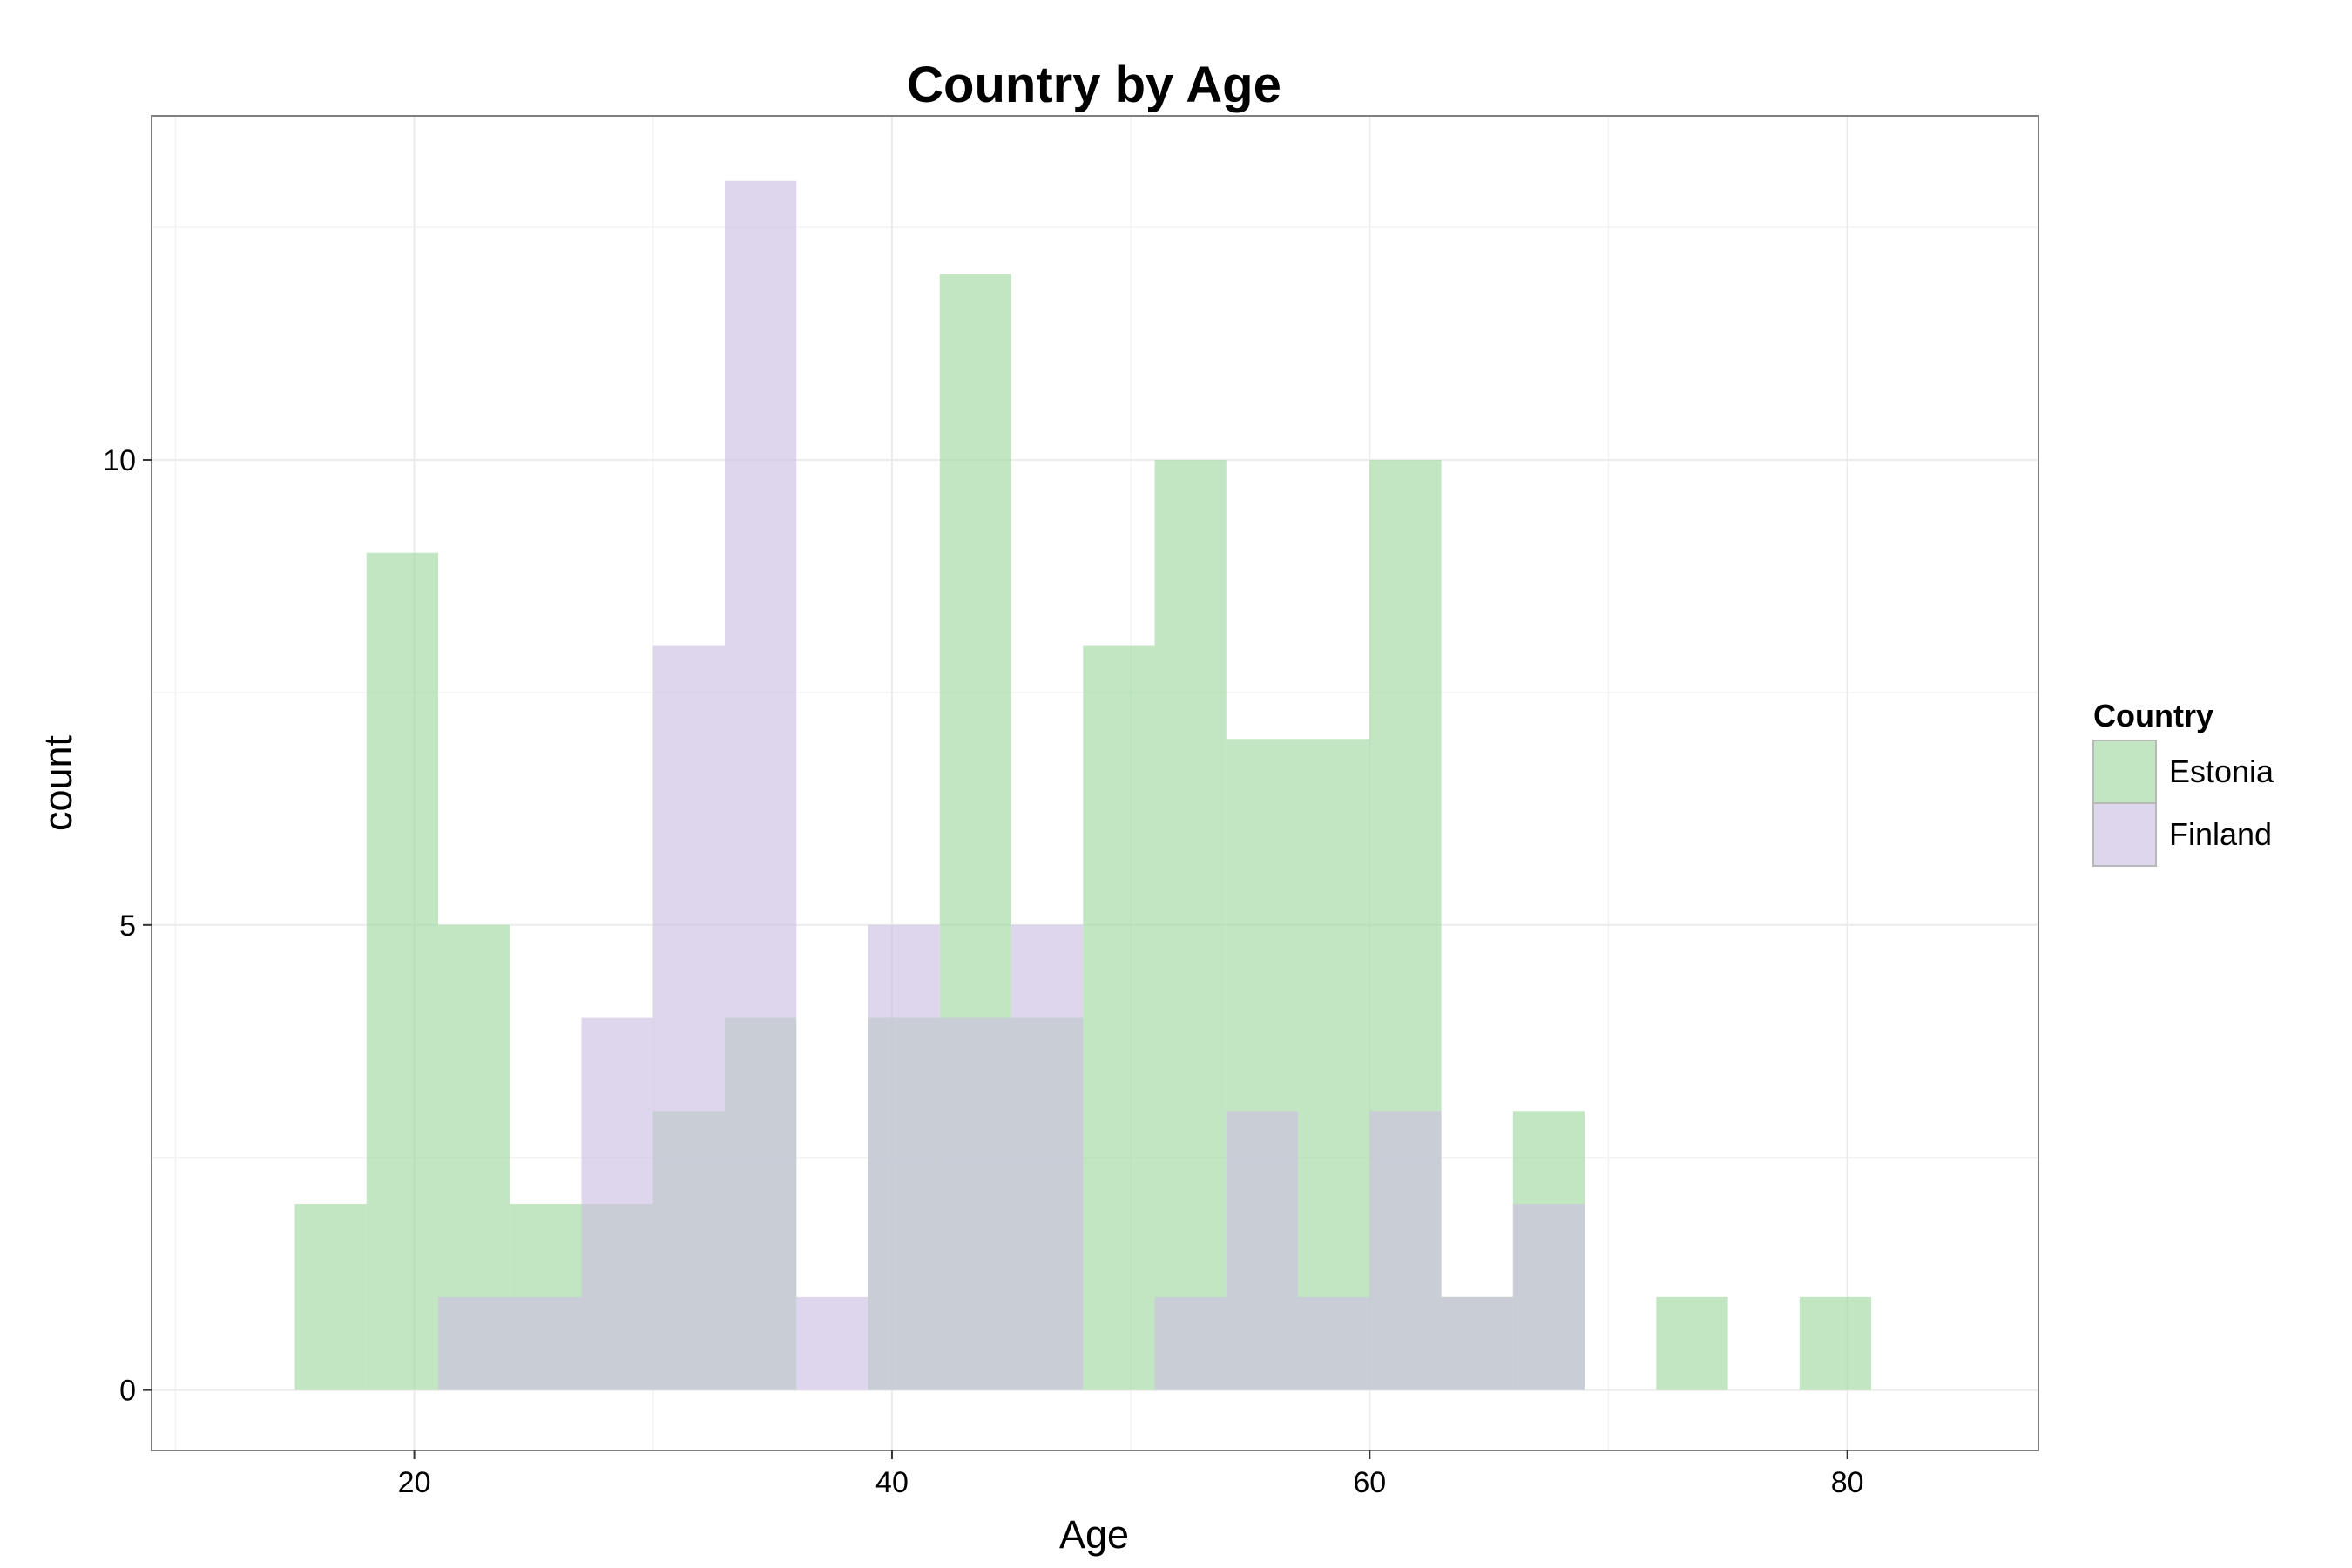 This screenshot has height=1568, width=2352. Describe the element at coordinates (1094, 85) in the screenshot. I see `chart-title: Country by Age` at that location.